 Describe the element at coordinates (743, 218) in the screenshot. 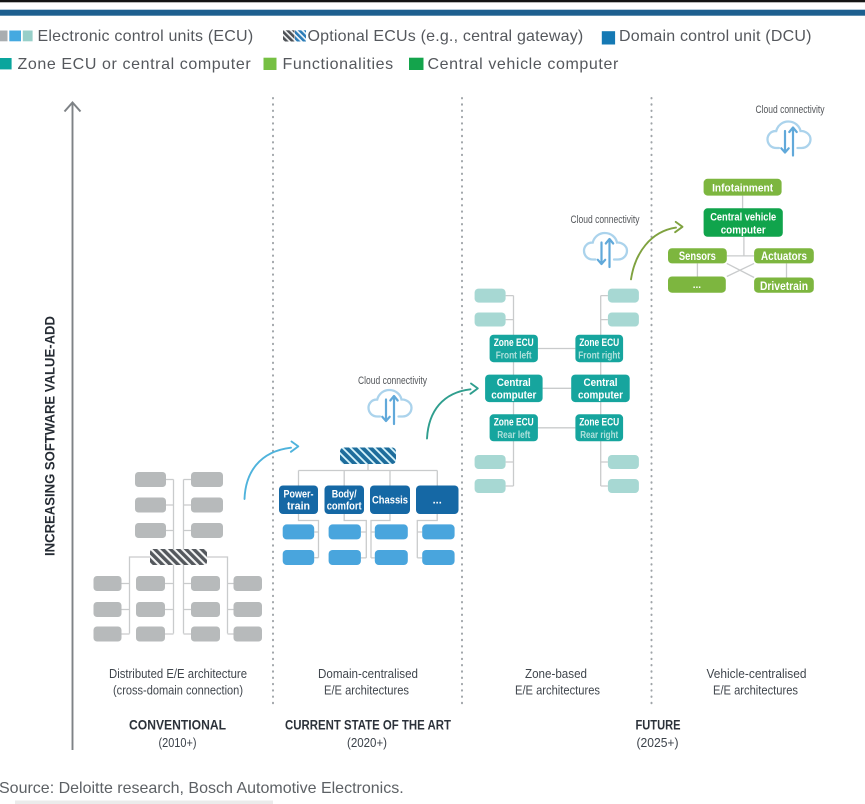

I see `svg-text: Central vehicle` at that location.